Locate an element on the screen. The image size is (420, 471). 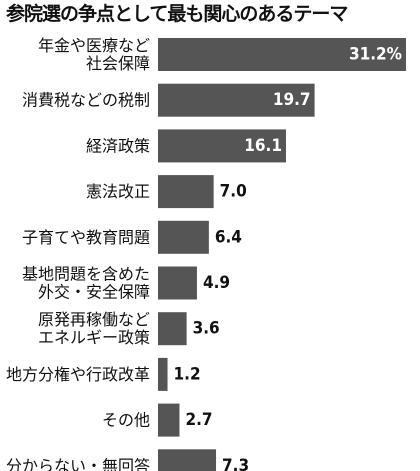
category-label-9-0: 分からない・無回答 is located at coordinates (78, 463).